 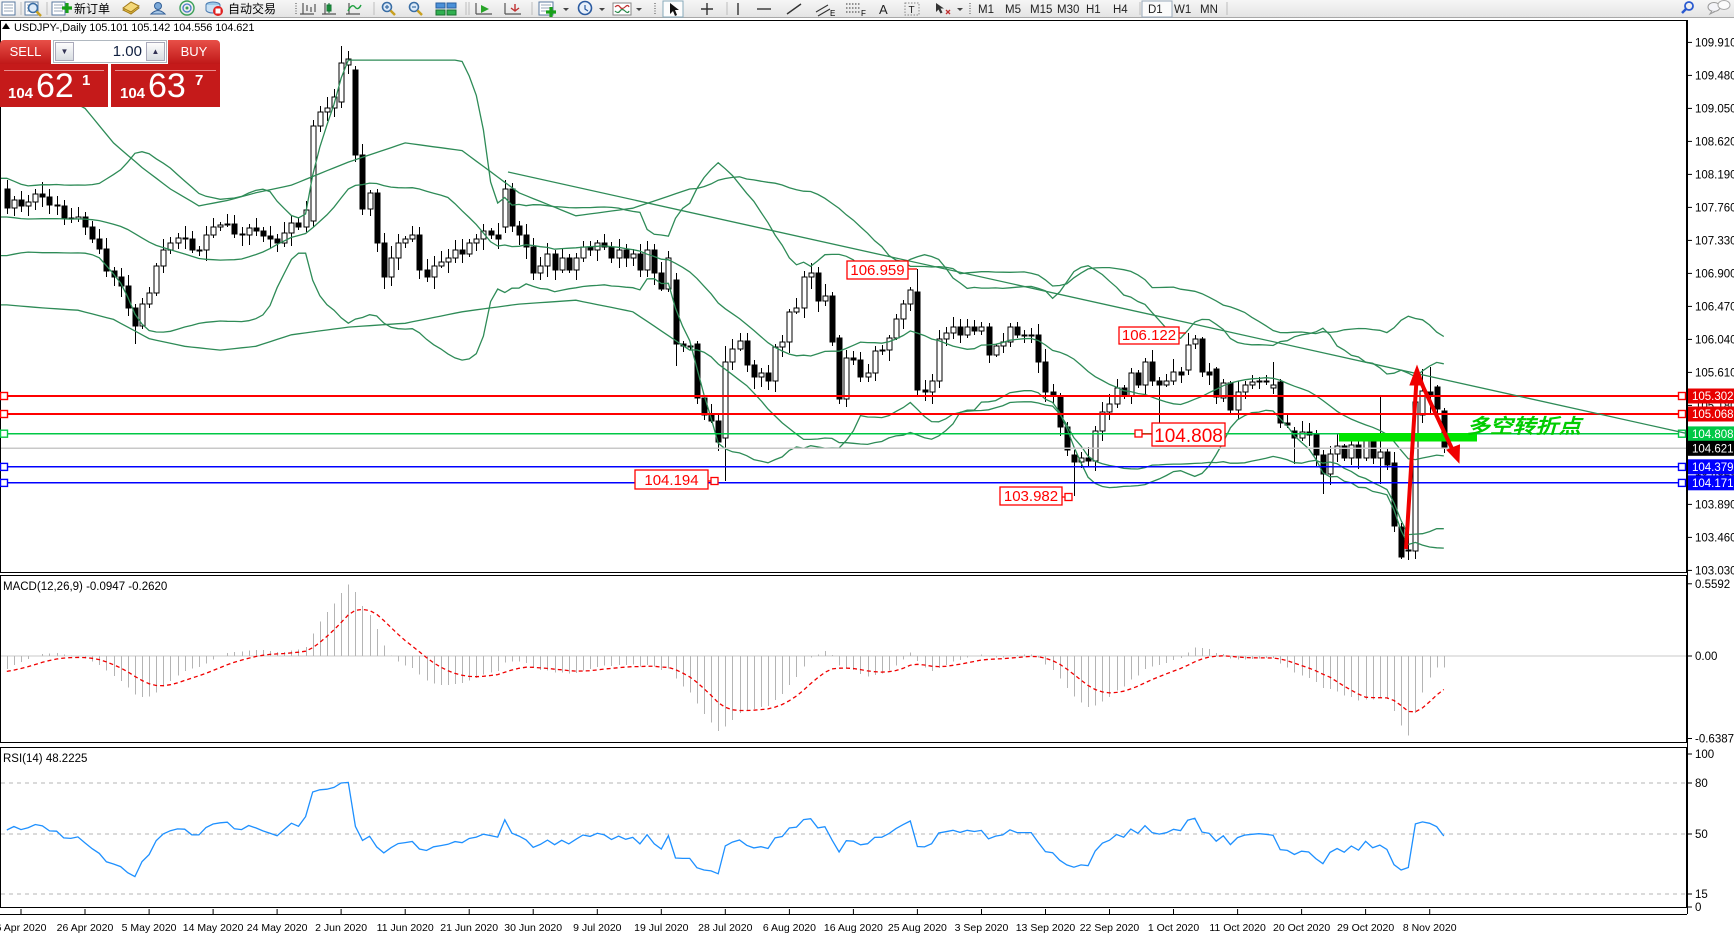 I want to click on svg-text: 13 Sep 2020, so click(x=1046, y=928).